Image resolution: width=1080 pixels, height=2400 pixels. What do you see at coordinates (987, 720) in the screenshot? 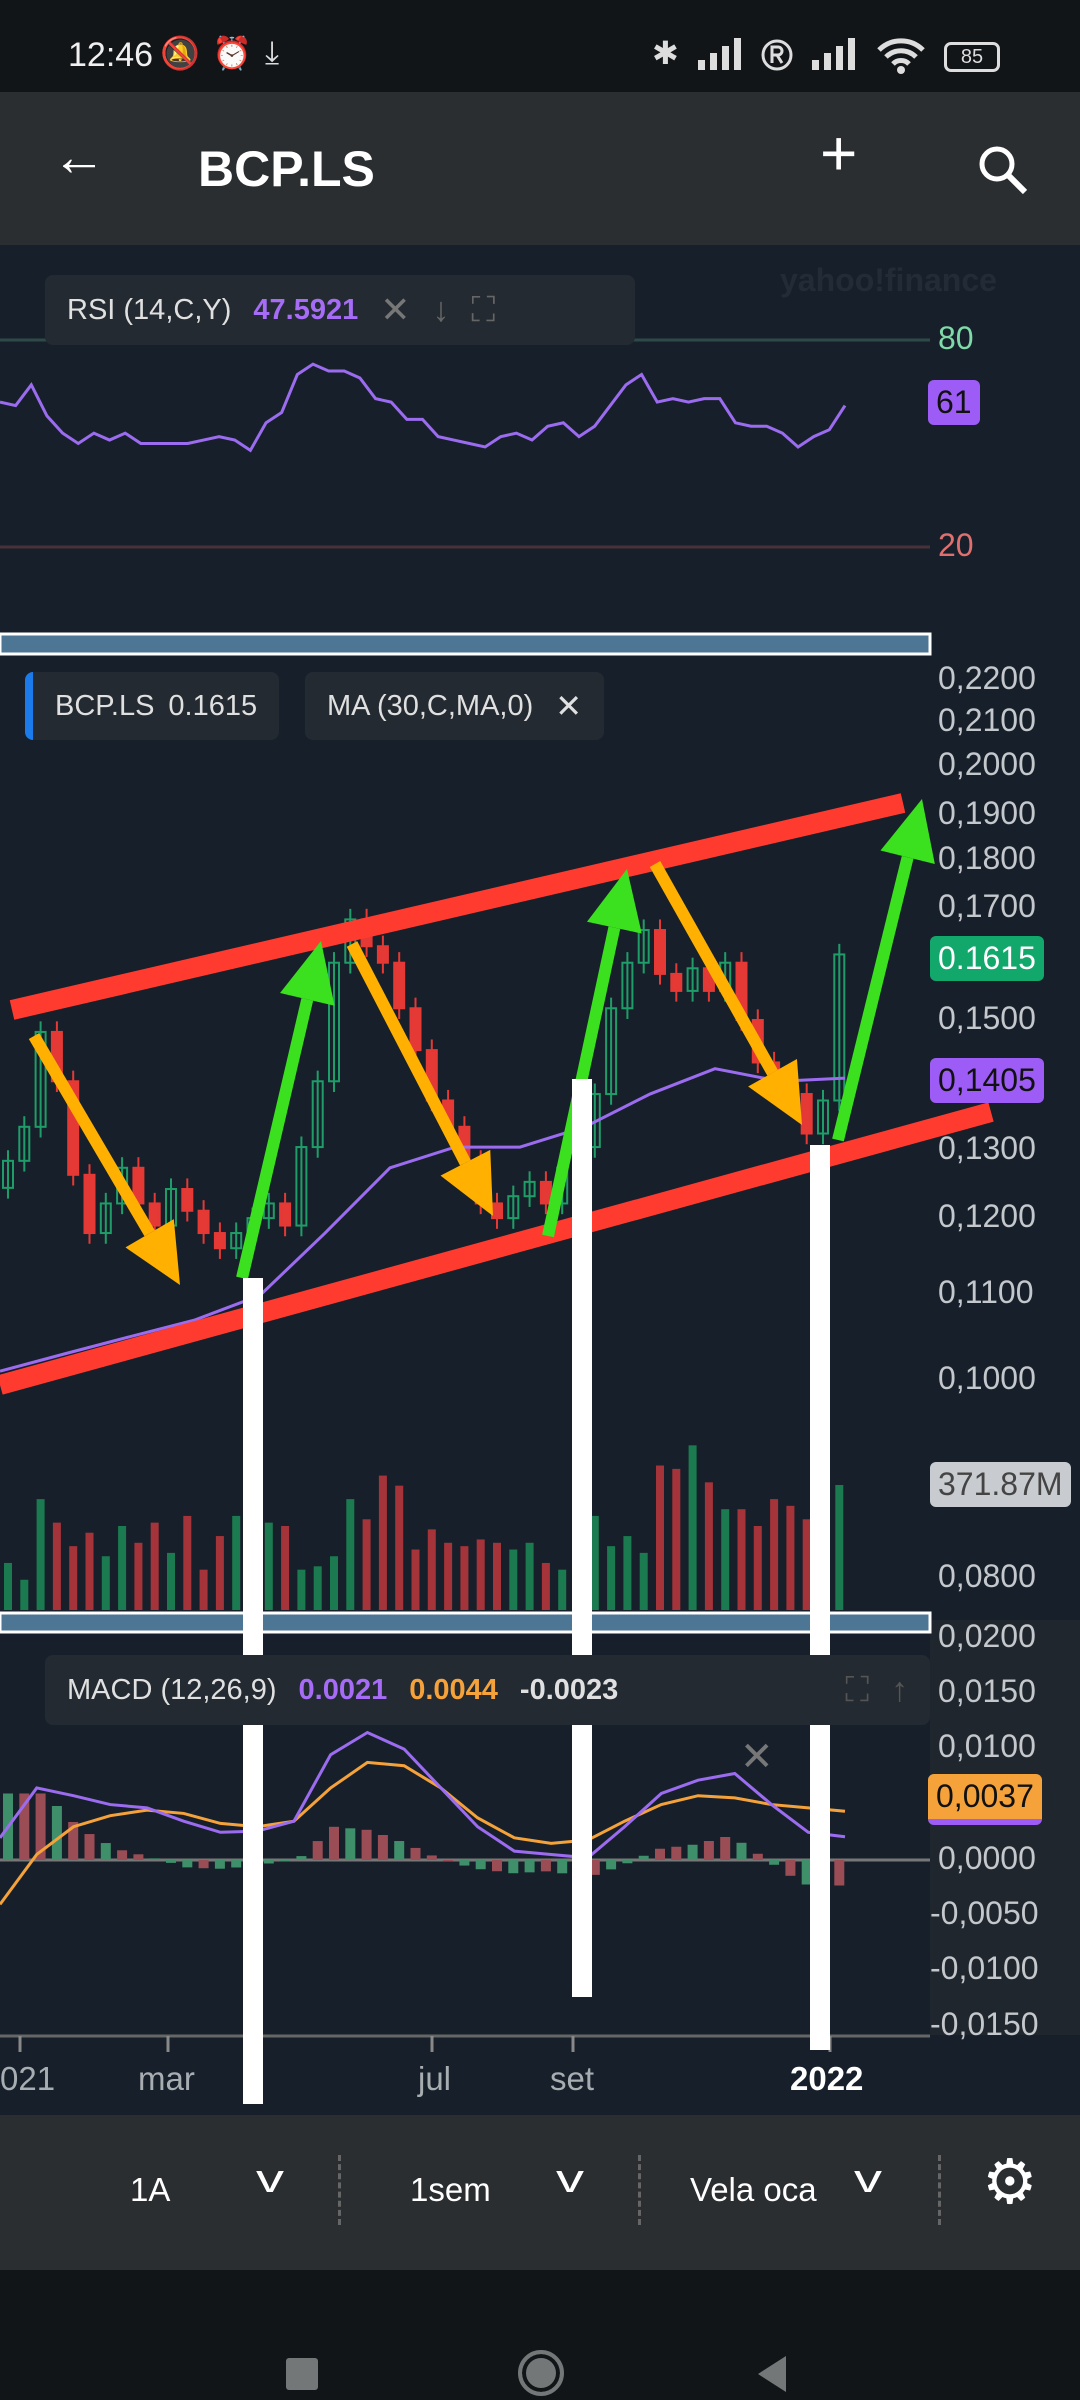
I see `price-tick-label: 0,2100` at bounding box center [987, 720].